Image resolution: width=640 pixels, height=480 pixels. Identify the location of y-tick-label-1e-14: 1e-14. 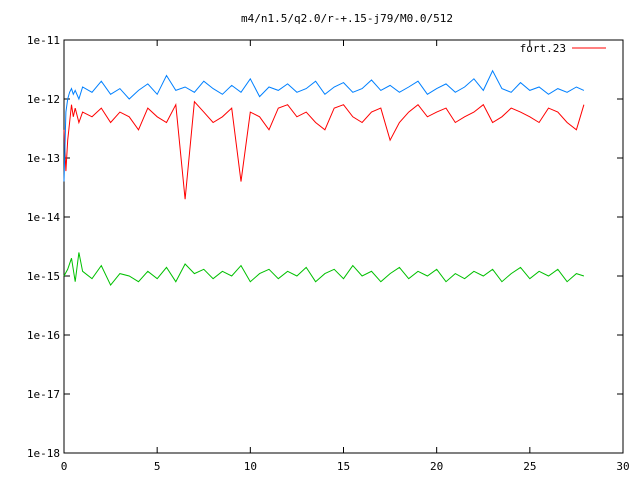
(43, 217).